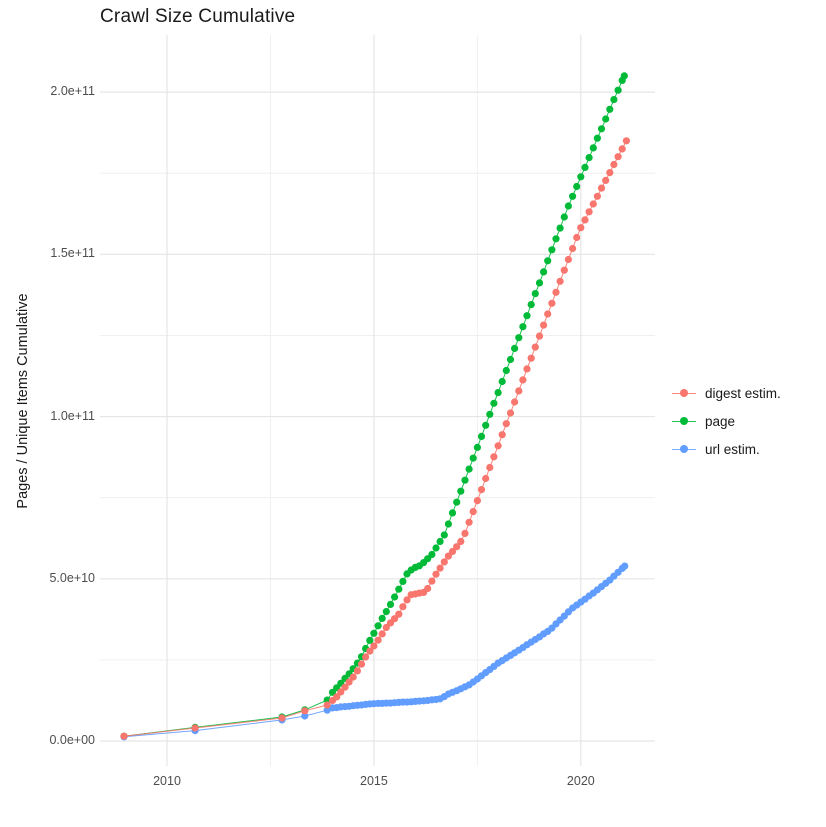 The width and height of the screenshot is (826, 827). I want to click on y-tick-label: 2.0e+11, so click(72, 91).